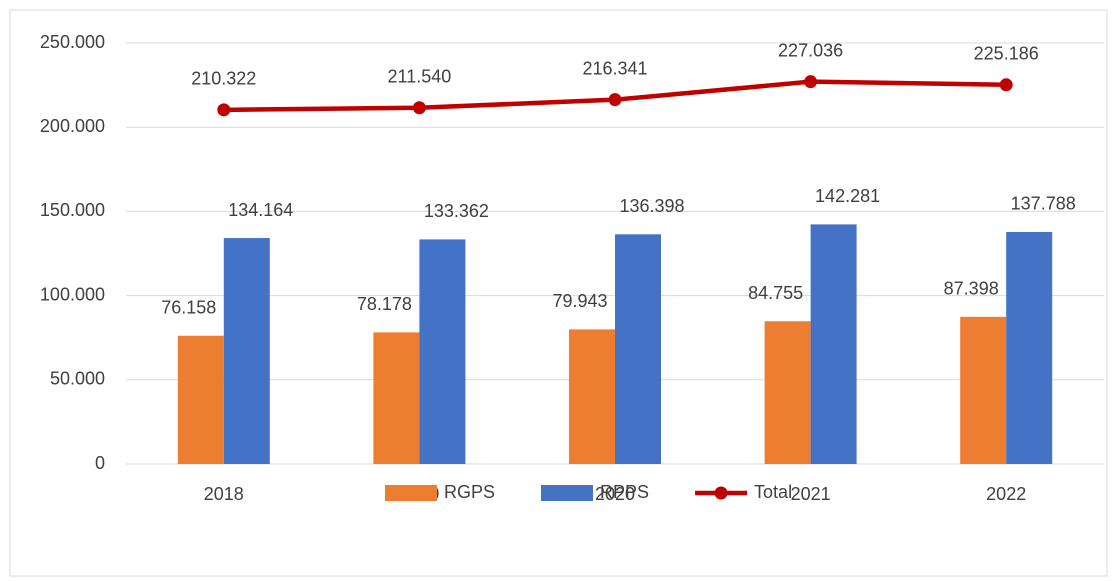 The width and height of the screenshot is (1118, 581). I want to click on legend-label: RPPS, so click(624, 492).